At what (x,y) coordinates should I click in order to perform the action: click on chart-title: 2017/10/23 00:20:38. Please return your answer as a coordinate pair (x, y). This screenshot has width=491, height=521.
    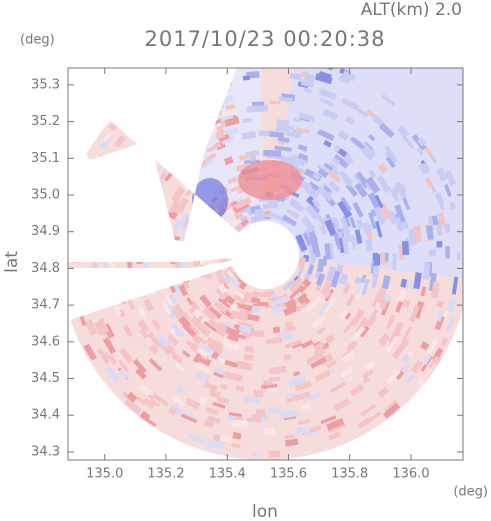
    Looking at the image, I should click on (264, 39).